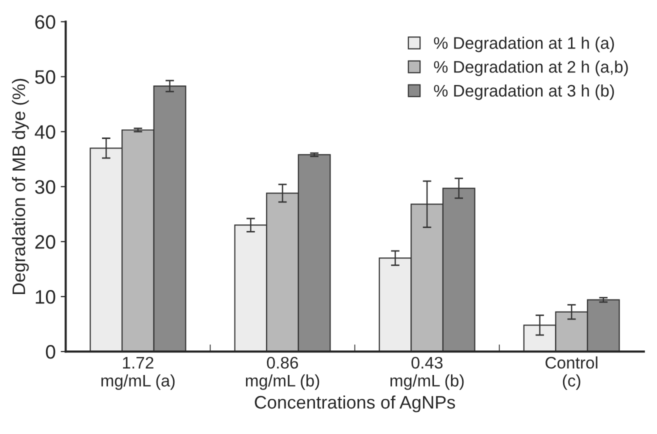 This screenshot has width=657, height=434. Describe the element at coordinates (138, 373) in the screenshot. I see `x-tick-label: 1.72 mg/mL (a)` at that location.